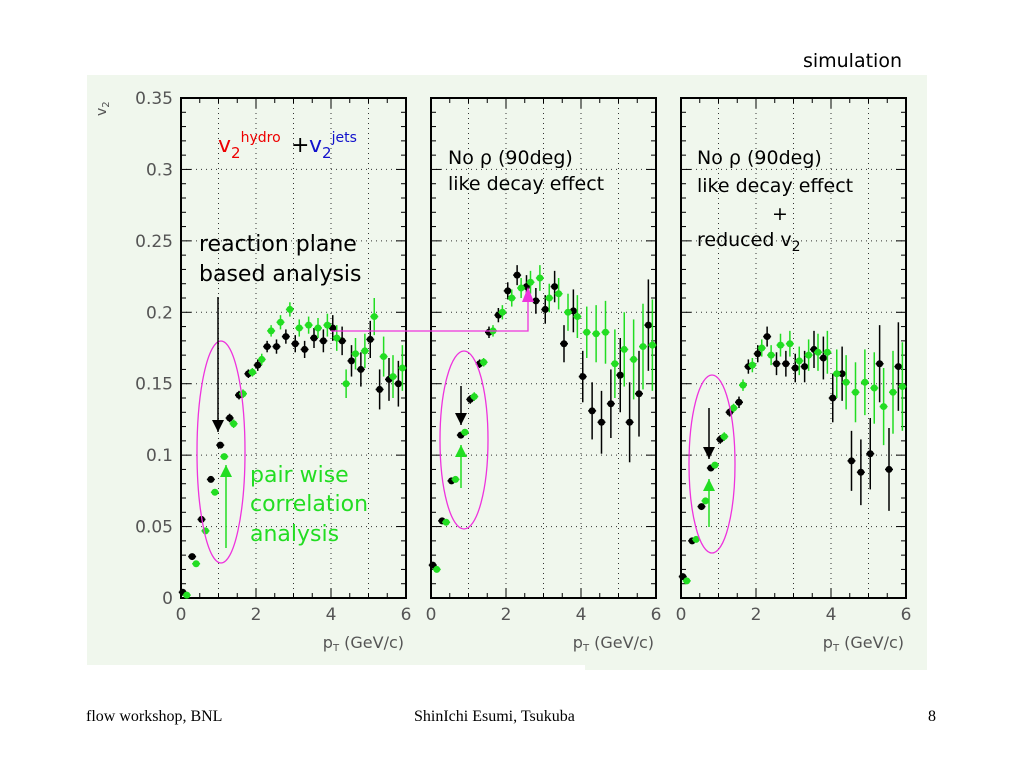 Image resolution: width=1024 pixels, height=768 pixels. Describe the element at coordinates (154, 528) in the screenshot. I see `y-tick-label: 0.05` at that location.